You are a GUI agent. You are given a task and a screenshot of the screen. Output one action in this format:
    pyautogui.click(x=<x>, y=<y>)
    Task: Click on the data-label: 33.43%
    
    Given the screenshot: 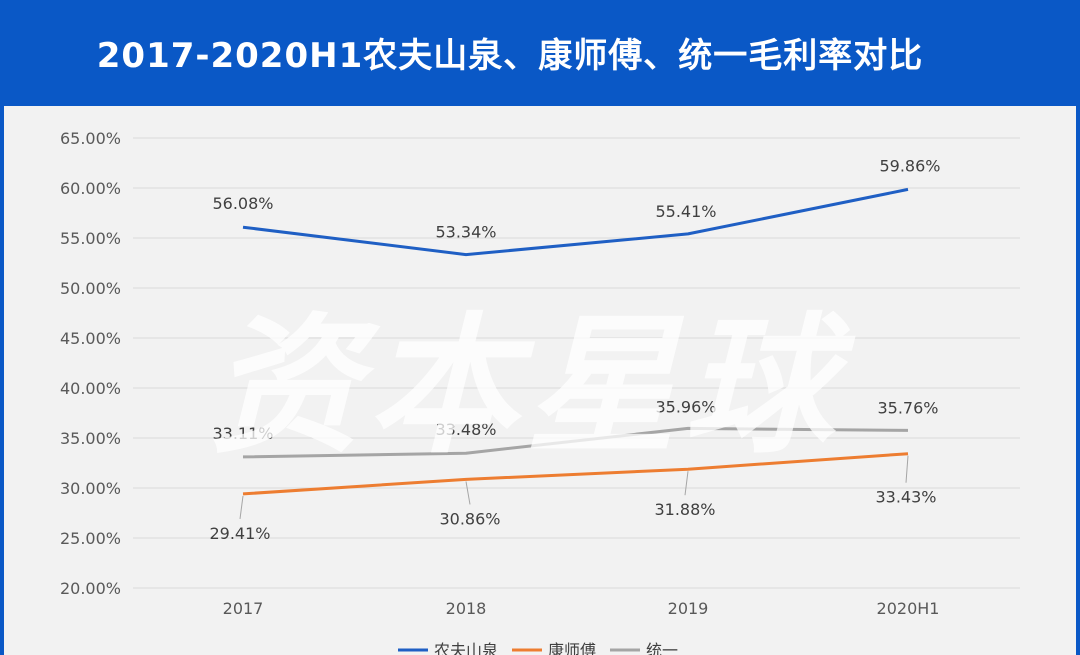 What is the action you would take?
    pyautogui.click(x=905, y=497)
    